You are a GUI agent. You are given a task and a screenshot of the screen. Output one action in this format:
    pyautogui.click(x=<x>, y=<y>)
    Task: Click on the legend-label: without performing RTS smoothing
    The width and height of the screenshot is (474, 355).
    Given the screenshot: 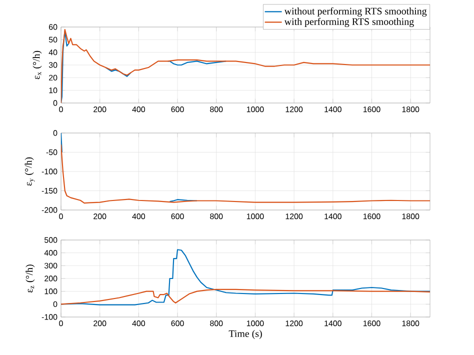 What is the action you would take?
    pyautogui.click(x=355, y=12)
    